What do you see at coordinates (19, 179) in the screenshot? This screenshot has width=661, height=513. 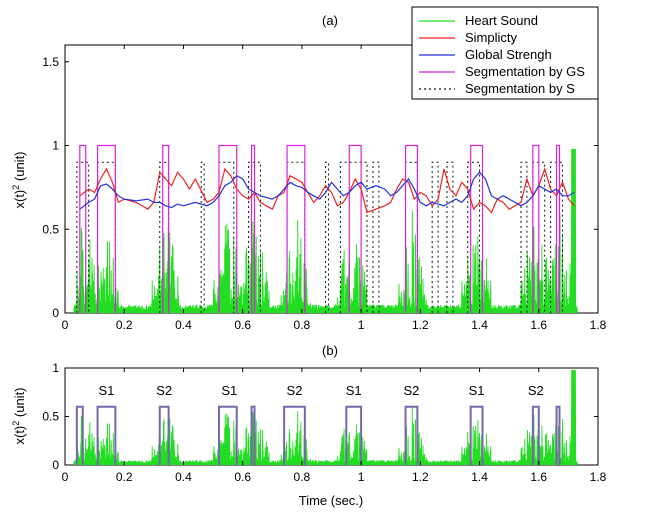 I see `panel-a-y-axis-label: x(t)2 (unit)` at bounding box center [19, 179].